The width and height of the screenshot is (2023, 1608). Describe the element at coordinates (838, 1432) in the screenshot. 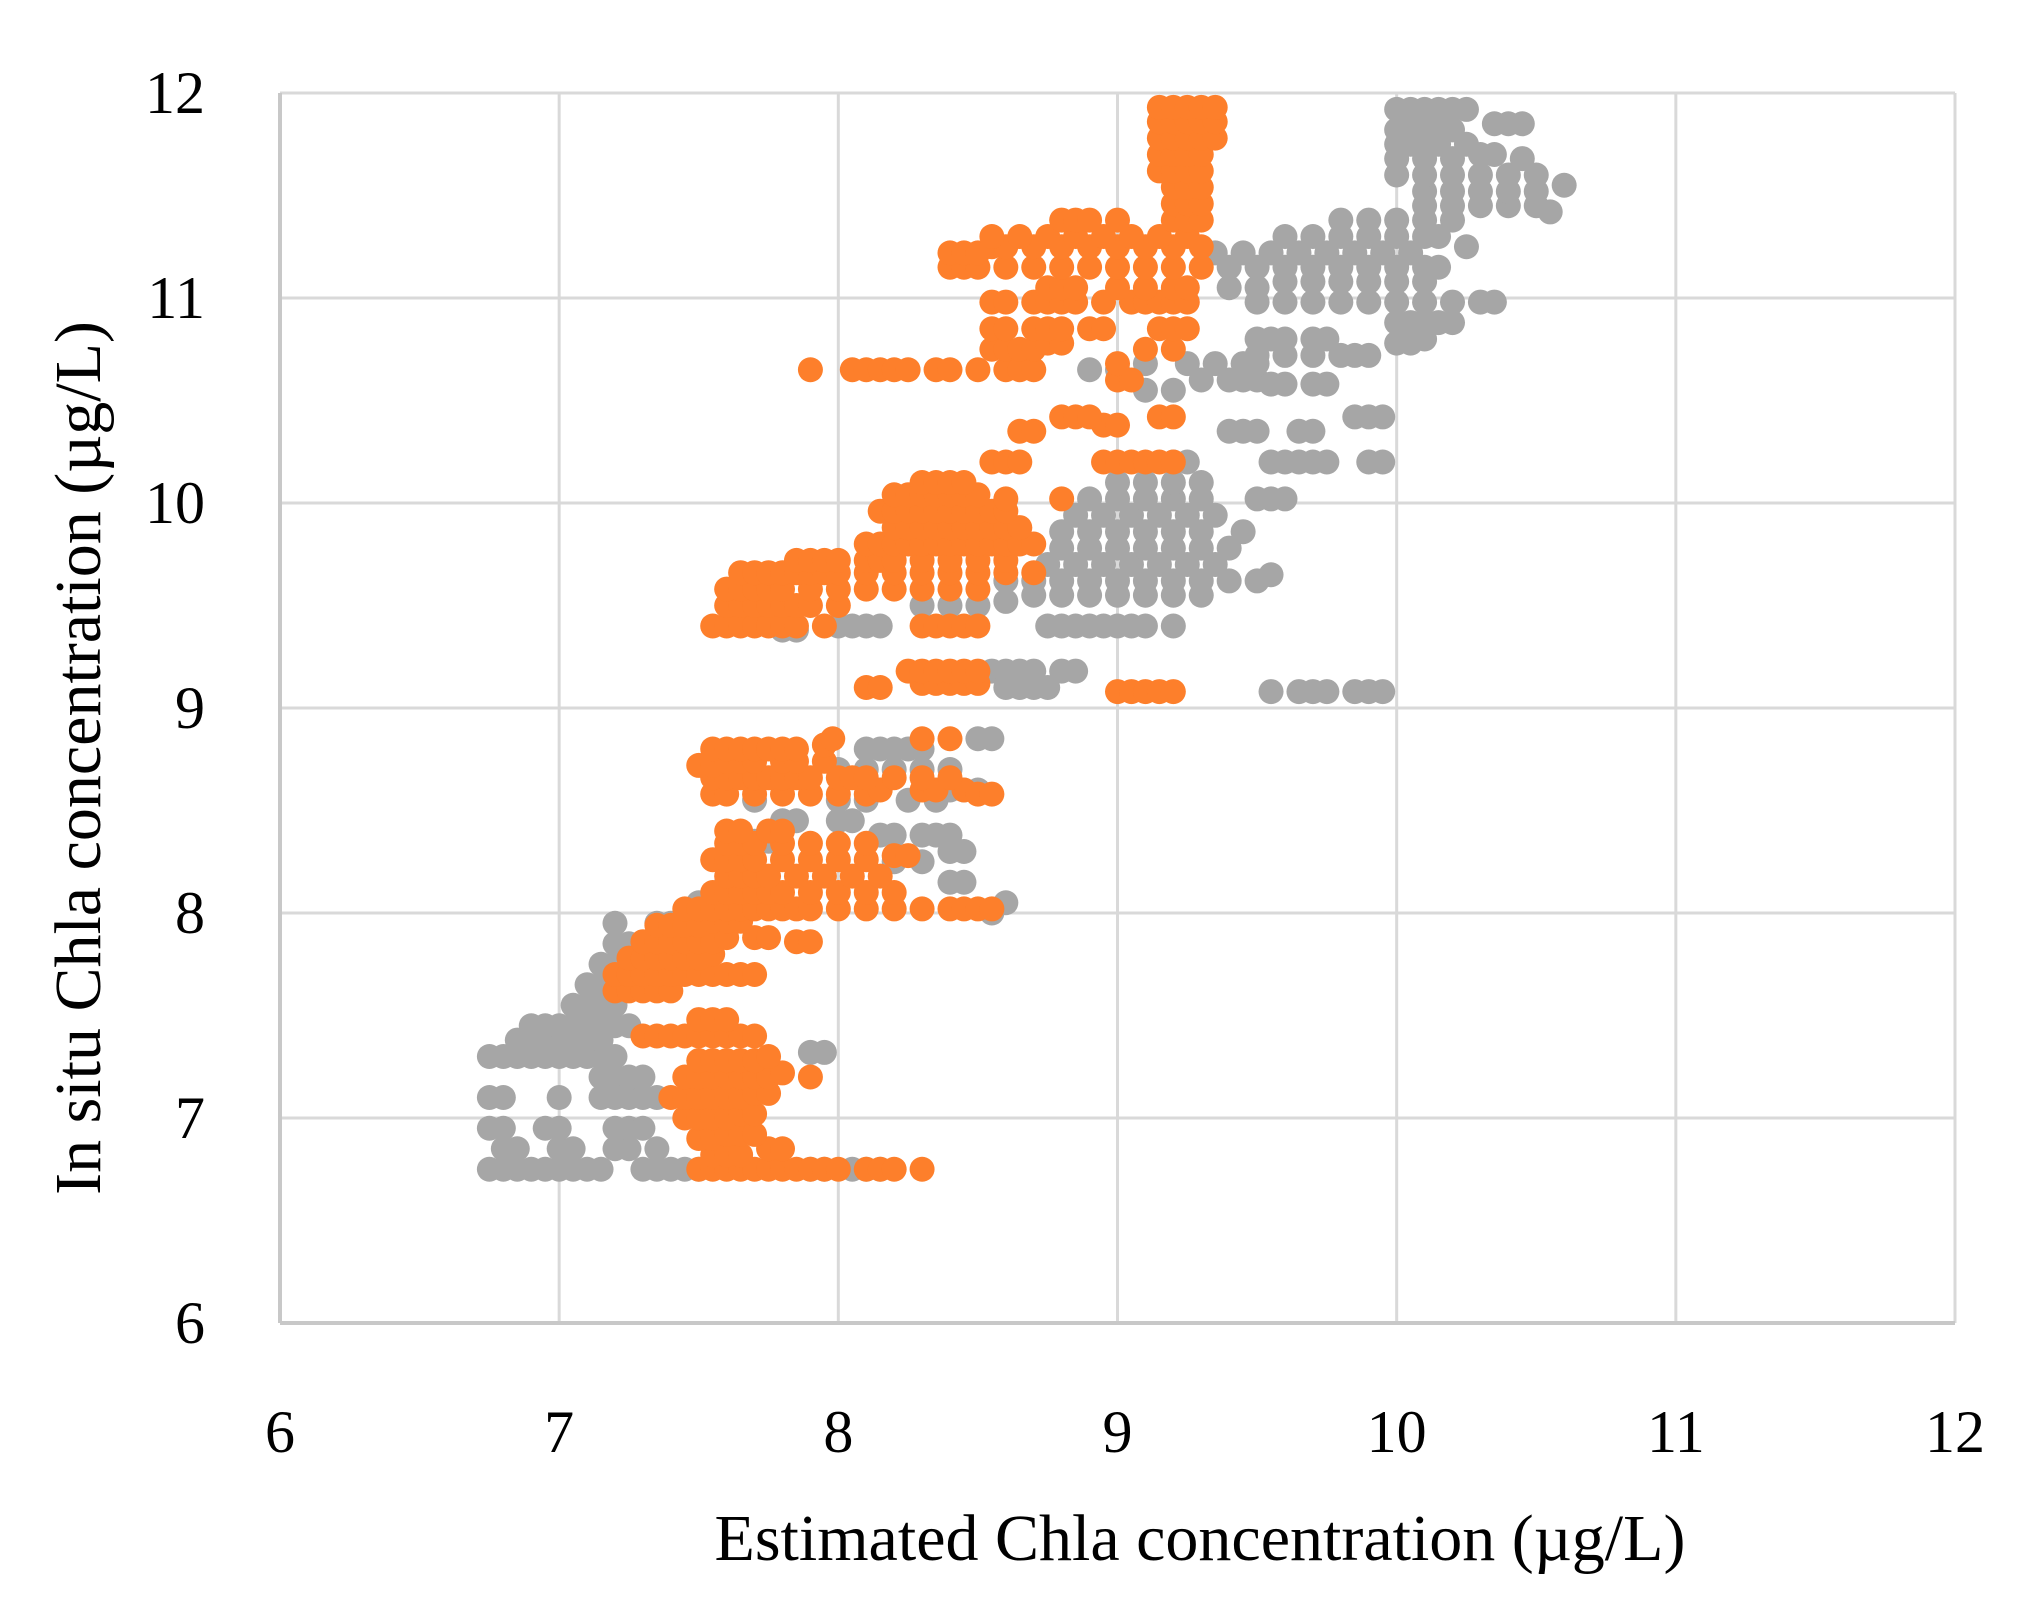

I see `x-tick-label: 8` at that location.